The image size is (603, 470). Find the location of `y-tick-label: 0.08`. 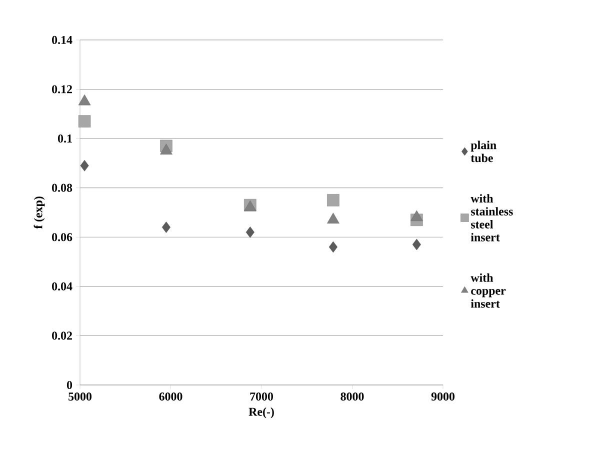

y-tick-label: 0.08 is located at coordinates (62, 188).